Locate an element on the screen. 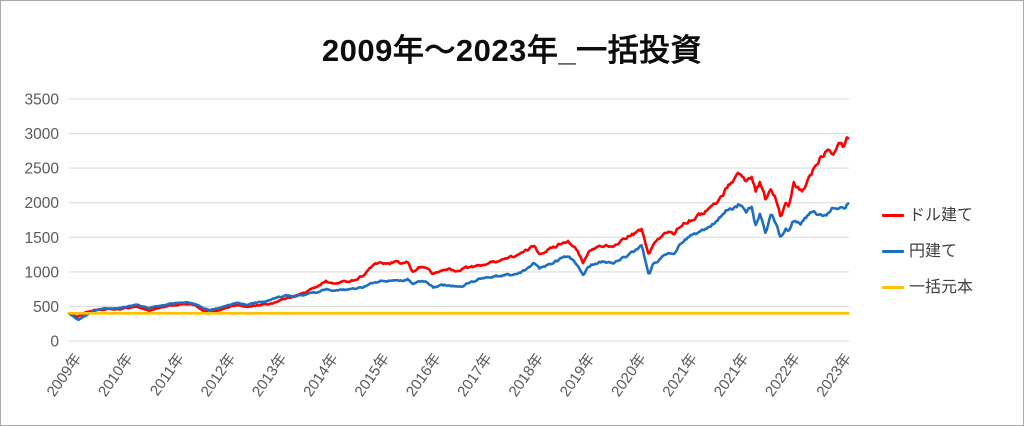  y-tick-label: 2500 is located at coordinates (42, 169).